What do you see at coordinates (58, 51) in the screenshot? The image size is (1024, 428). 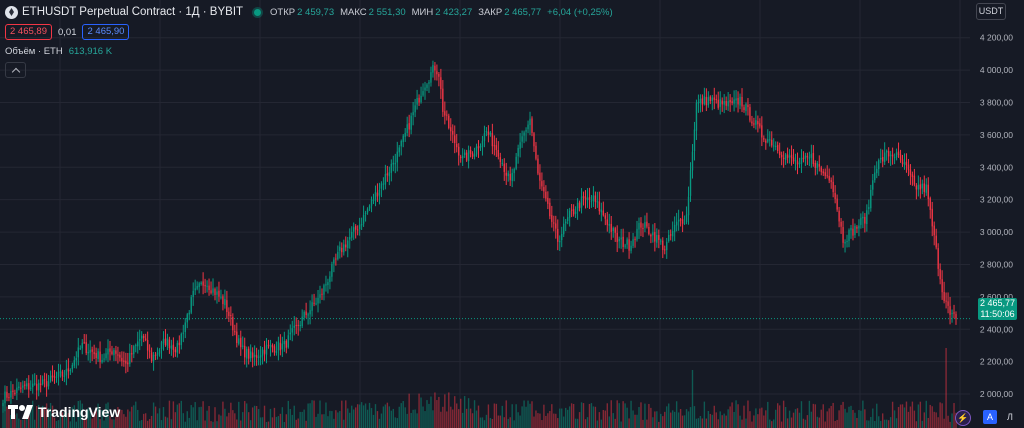 I see `volume-legend: Объём · ETH 613,916 K` at bounding box center [58, 51].